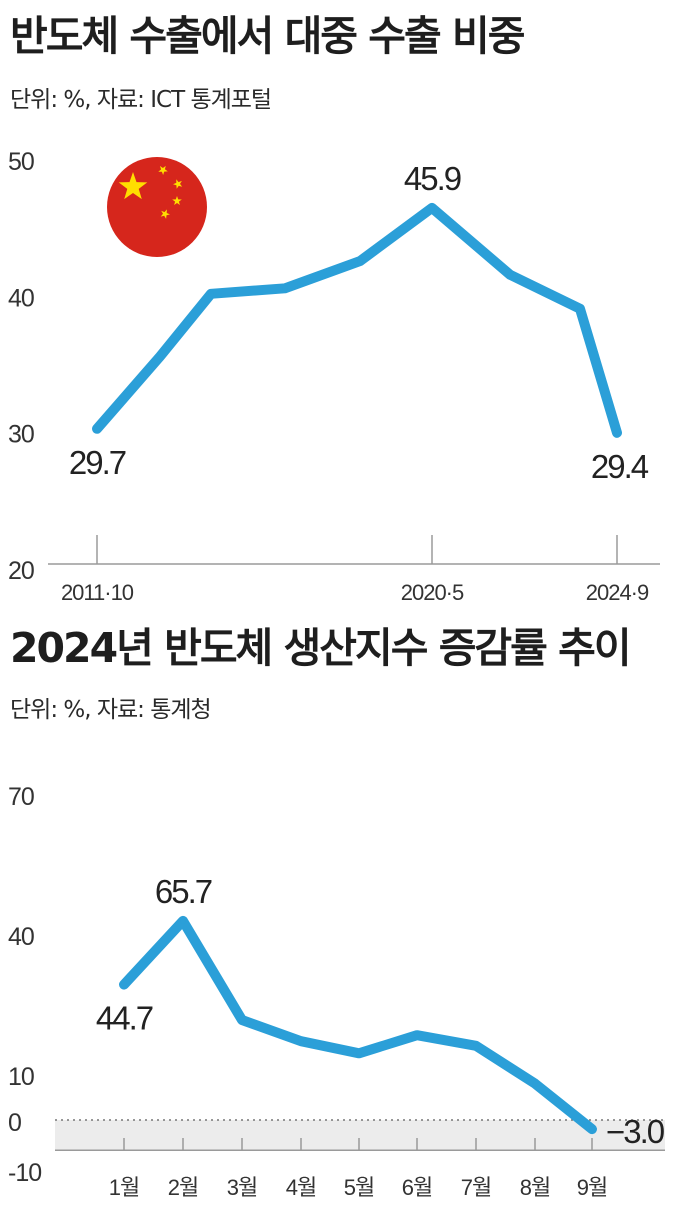 This screenshot has height=1217, width=682. I want to click on x-tick-label: 3월, so click(242, 1187).